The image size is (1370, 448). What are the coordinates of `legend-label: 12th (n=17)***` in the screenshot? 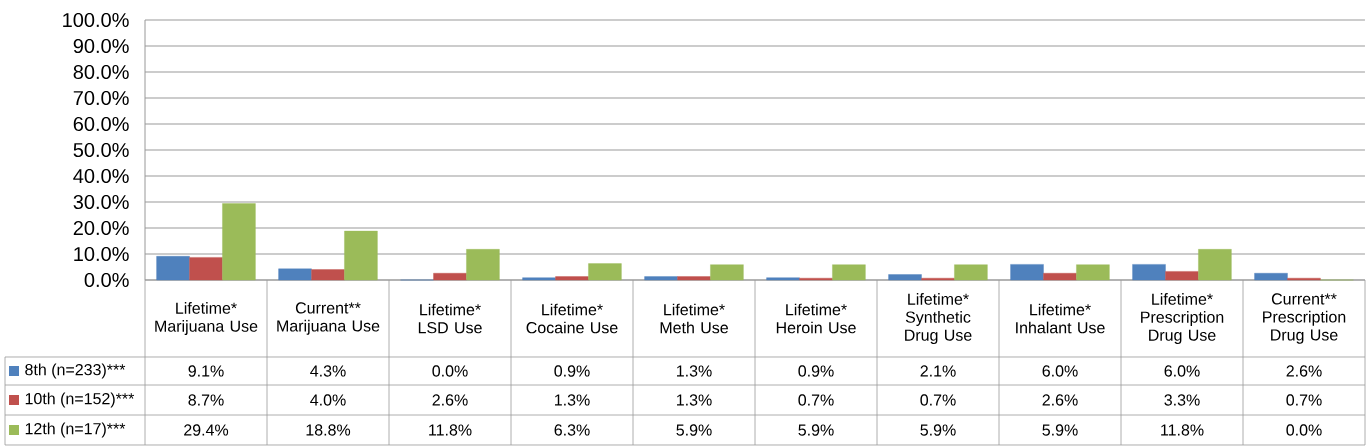 It's located at (75, 430).